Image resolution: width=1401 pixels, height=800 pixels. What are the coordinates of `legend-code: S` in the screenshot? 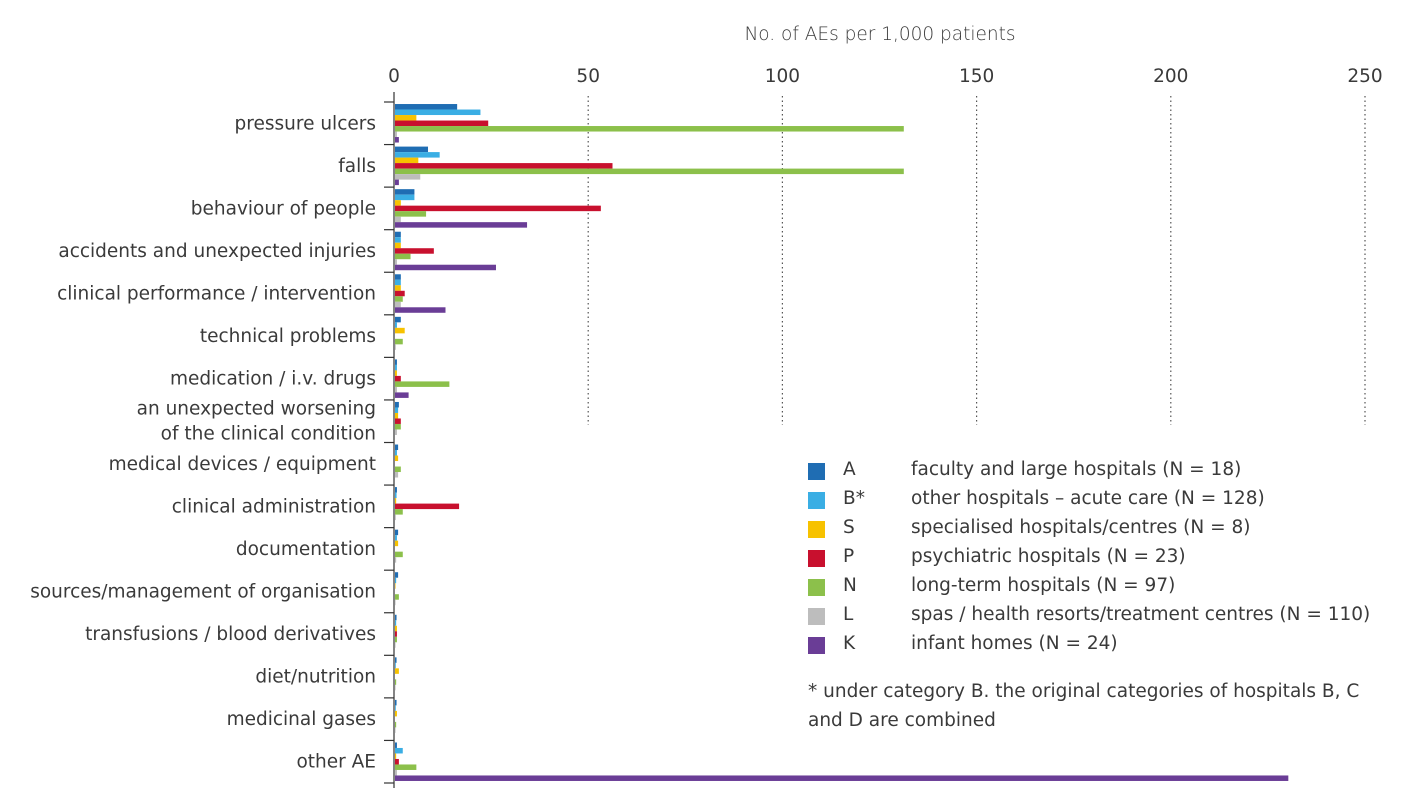 It's located at (849, 527).